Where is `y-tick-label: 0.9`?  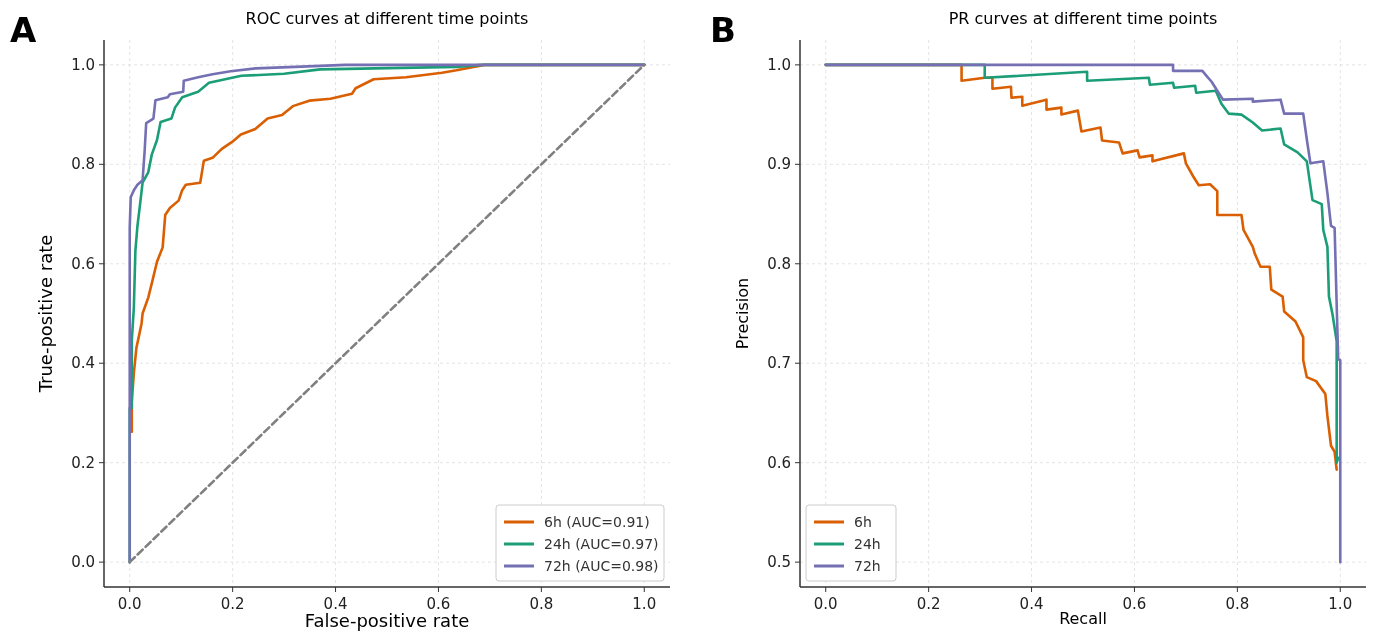 y-tick-label: 0.9 is located at coordinates (779, 164).